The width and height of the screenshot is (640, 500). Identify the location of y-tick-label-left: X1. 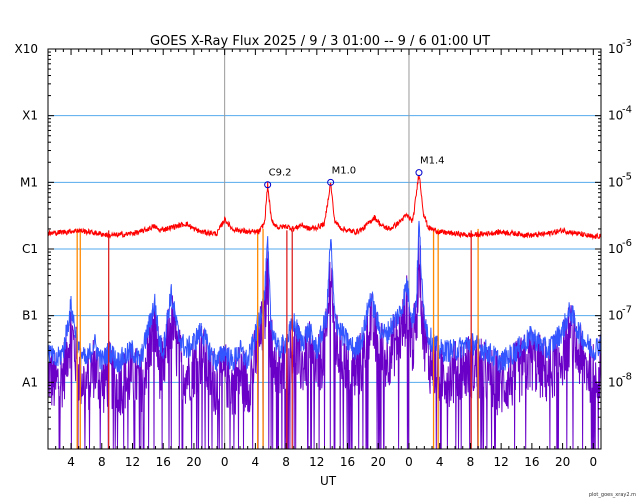
(30, 116).